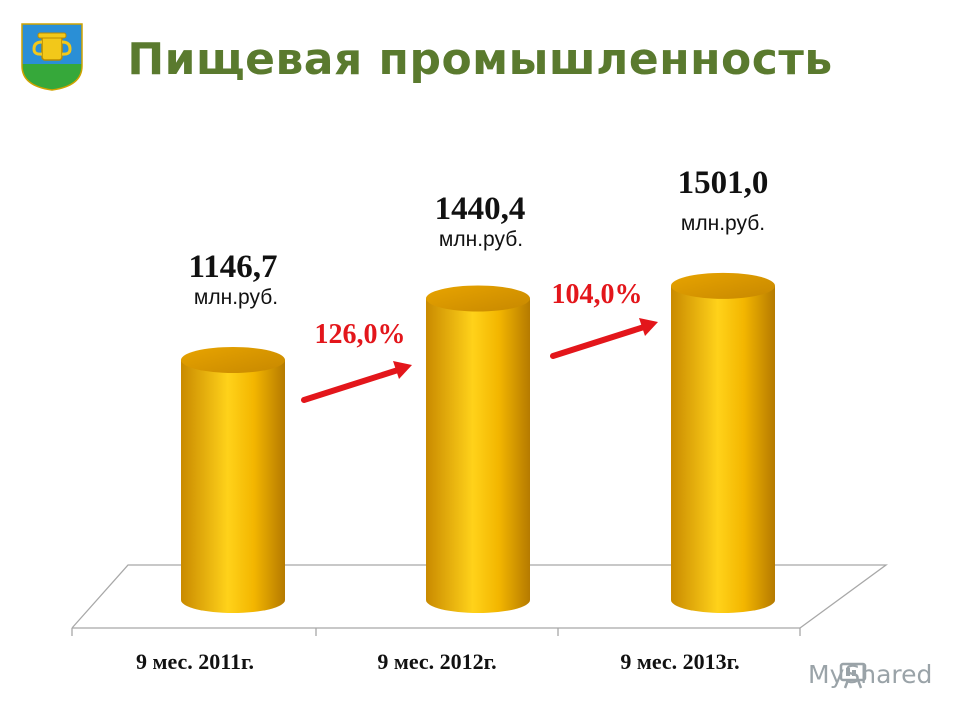 This screenshot has height=720, width=960. Describe the element at coordinates (52, 57) in the screenshot. I see `coat-of-arms-logo` at that location.